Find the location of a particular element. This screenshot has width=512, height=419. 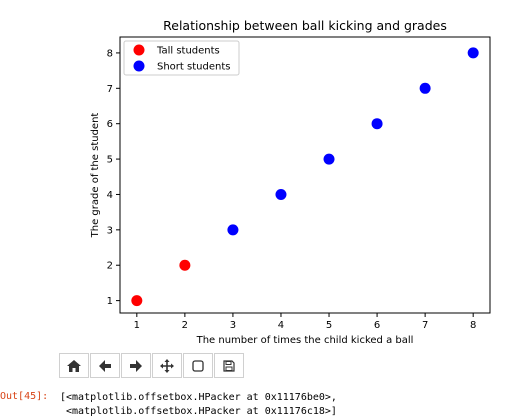

zoom-rect-icon is located at coordinates (198, 365).